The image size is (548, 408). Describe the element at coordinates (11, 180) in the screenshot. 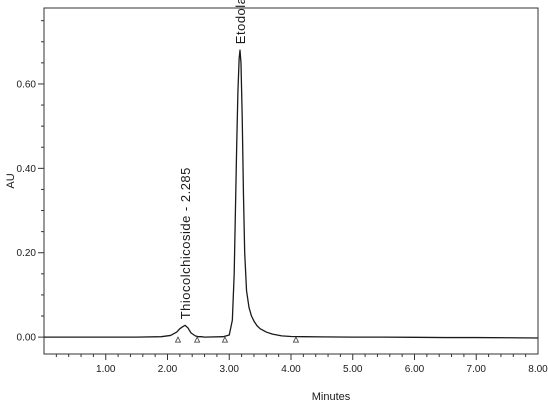

I see `y-axis-title: AU` at that location.